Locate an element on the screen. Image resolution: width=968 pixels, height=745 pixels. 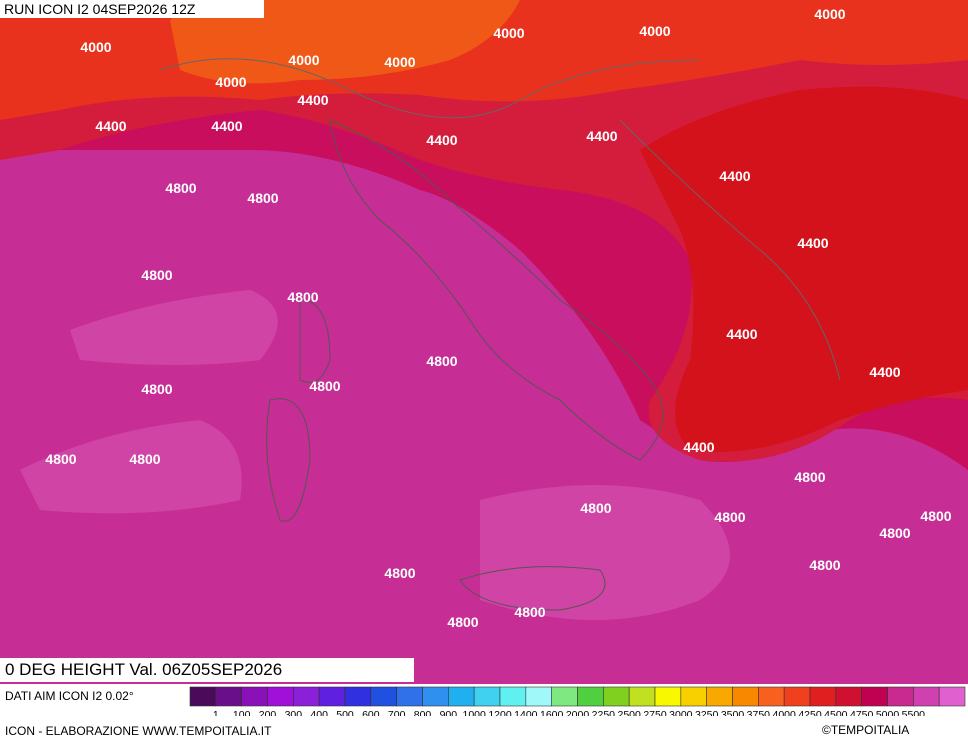
colorbar-label: 1400 is located at coordinates (526, 712).